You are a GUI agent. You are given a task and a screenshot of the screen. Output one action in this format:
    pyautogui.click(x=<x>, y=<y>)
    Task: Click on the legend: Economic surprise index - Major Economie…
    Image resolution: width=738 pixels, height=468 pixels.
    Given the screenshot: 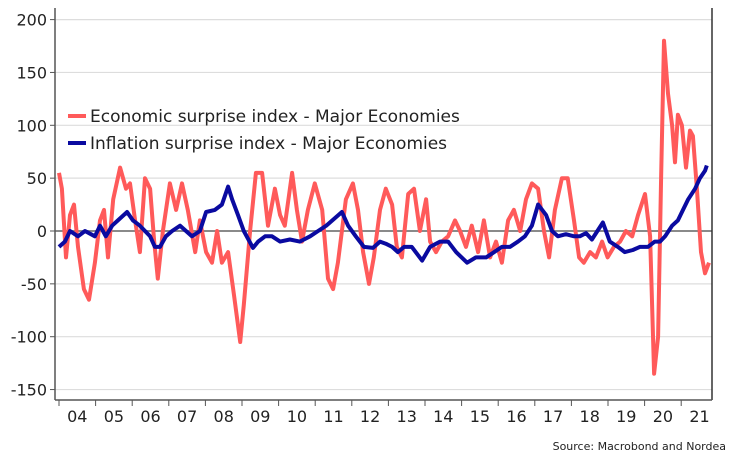 What is the action you would take?
    pyautogui.click(x=264, y=130)
    